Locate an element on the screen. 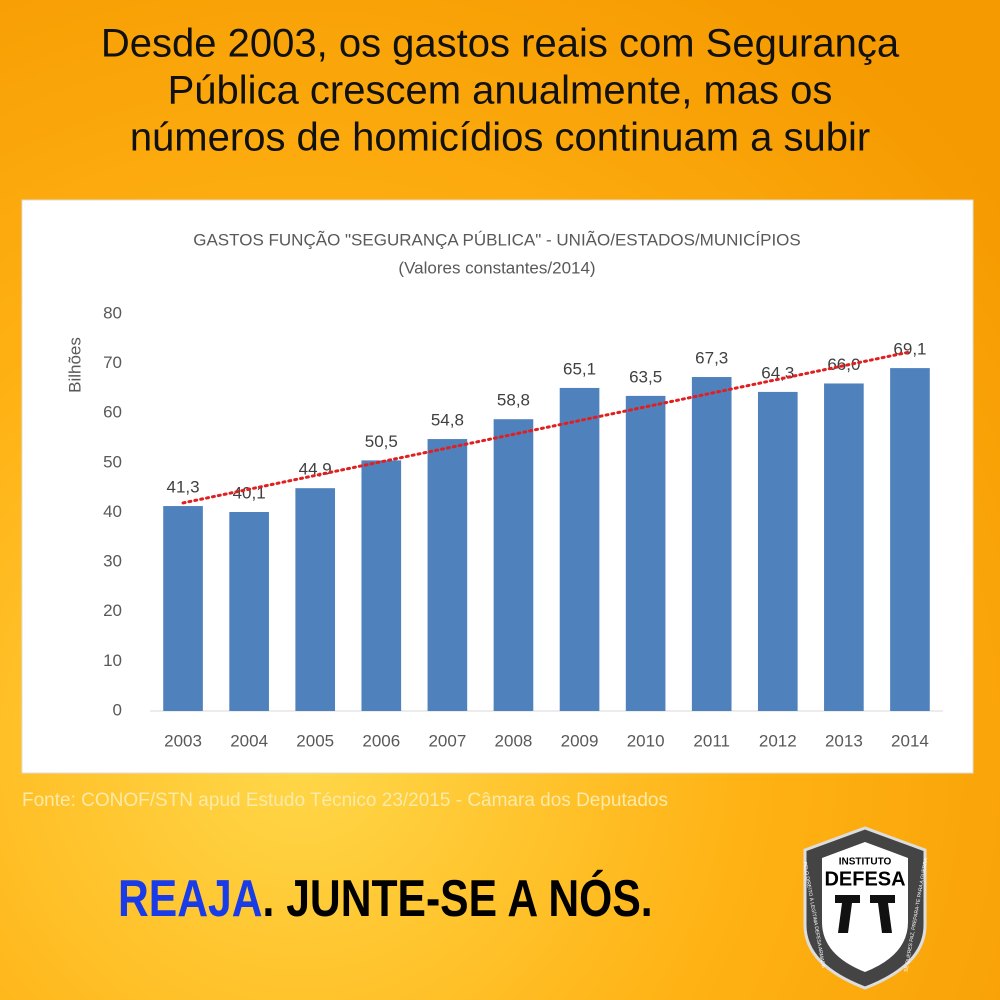 This screenshot has width=1000, height=1000. value-label: 58,8 is located at coordinates (513, 400).